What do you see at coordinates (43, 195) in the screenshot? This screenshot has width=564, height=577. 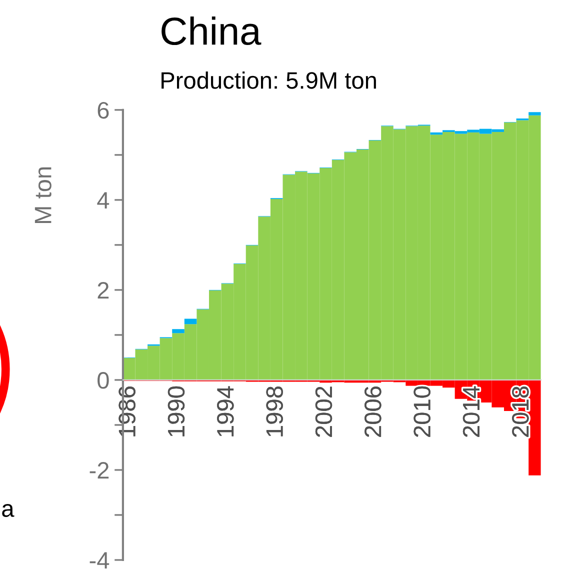 I see `y-axis-title: M ton` at bounding box center [43, 195].